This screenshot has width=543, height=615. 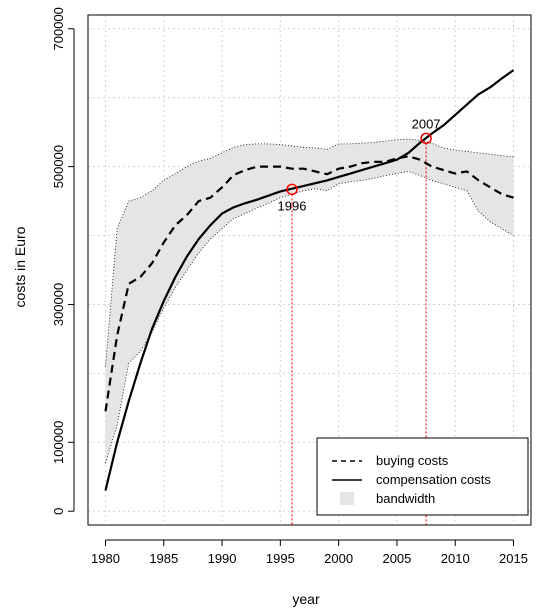 I want to click on annotation-marker-2007, so click(x=426, y=138).